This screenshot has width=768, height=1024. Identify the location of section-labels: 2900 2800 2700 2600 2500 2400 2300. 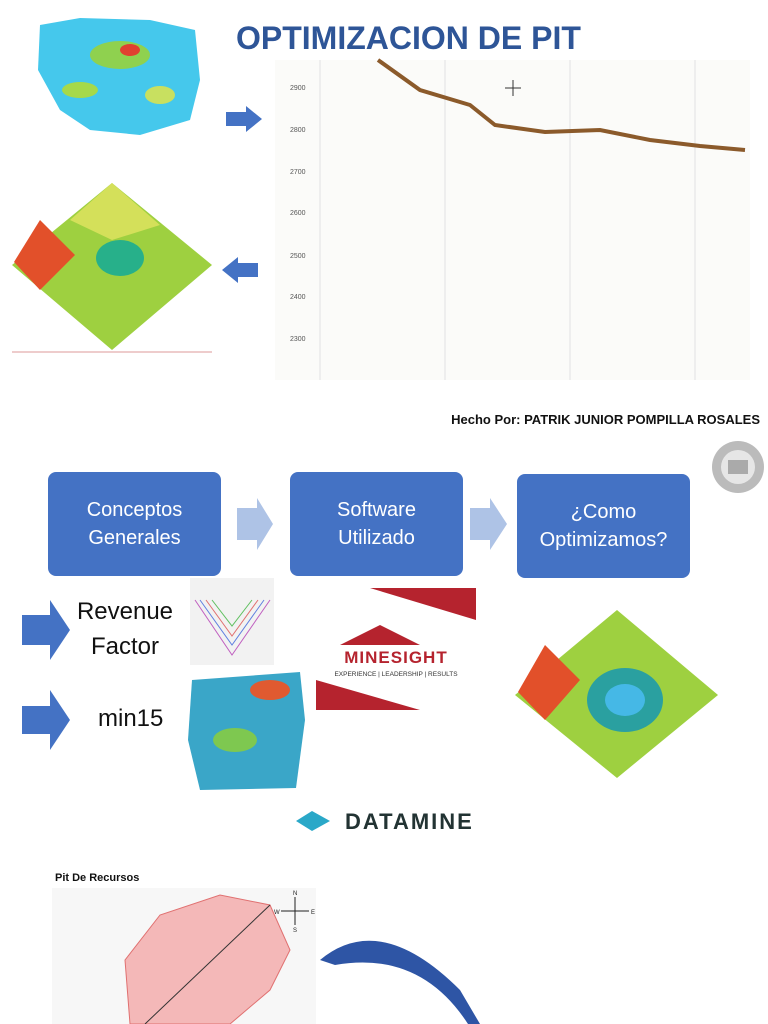
(298, 214).